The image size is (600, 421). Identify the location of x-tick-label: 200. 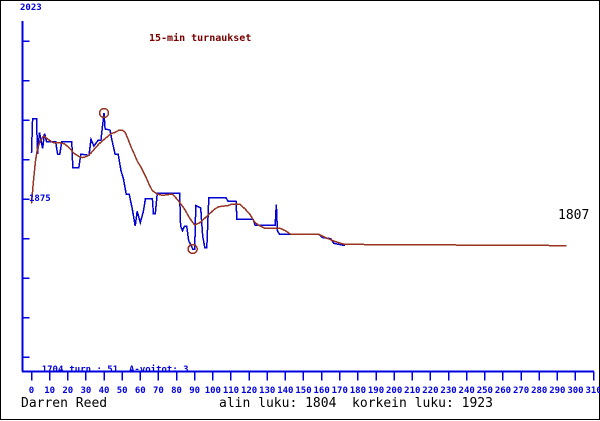
(394, 391).